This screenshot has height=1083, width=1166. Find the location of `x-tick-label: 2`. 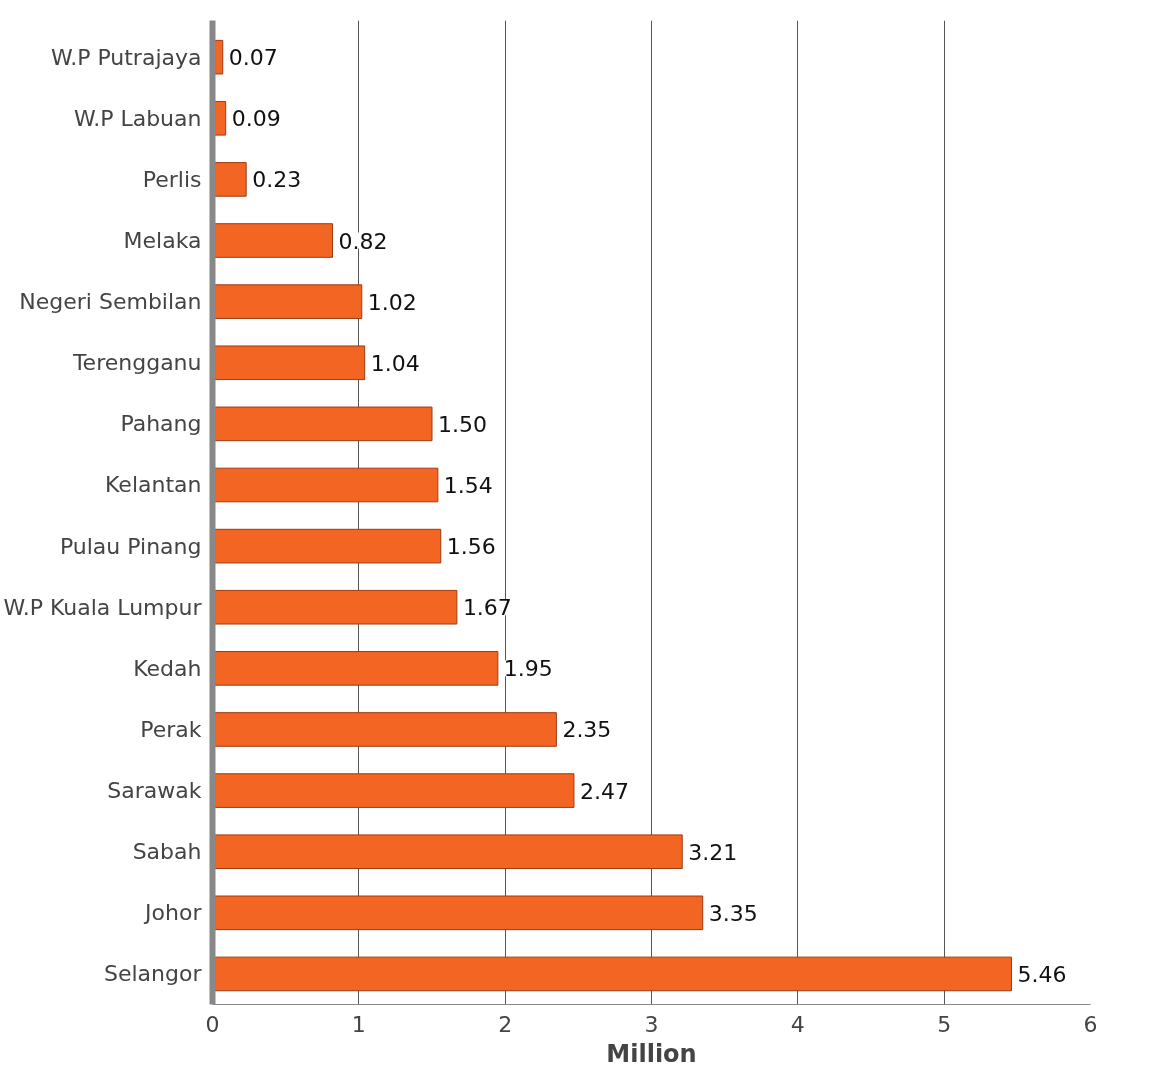

x-tick-label: 2 is located at coordinates (505, 1024).